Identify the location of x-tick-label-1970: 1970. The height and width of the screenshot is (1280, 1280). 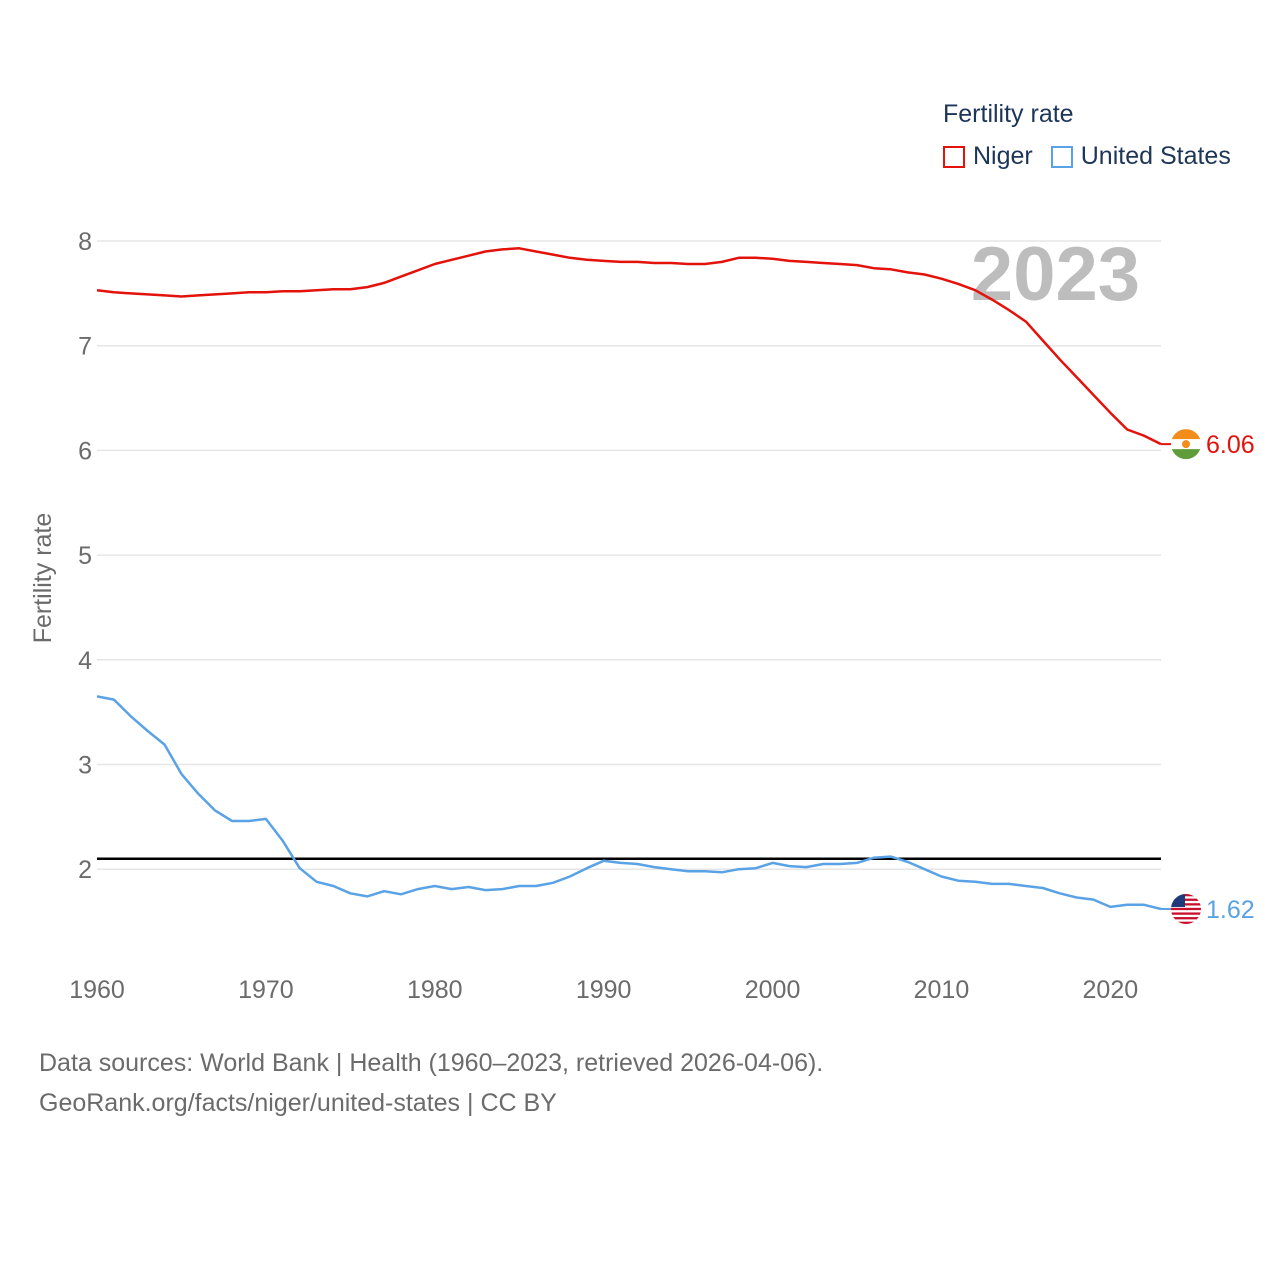
(266, 990).